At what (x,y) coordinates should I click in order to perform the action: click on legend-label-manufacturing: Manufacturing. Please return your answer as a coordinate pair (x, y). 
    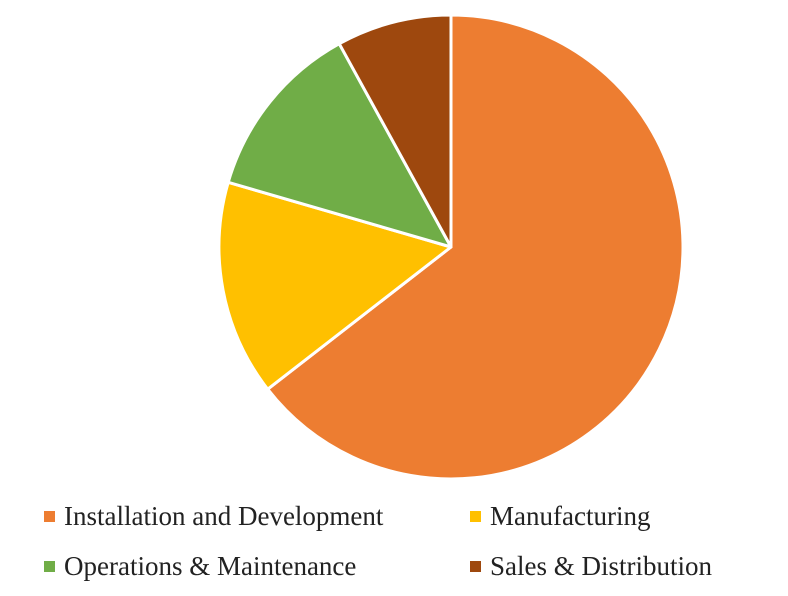
    Looking at the image, I should click on (570, 516).